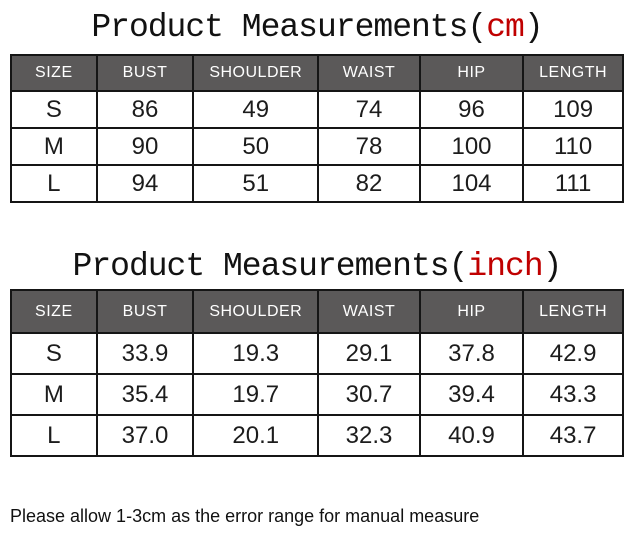 The image size is (634, 547). What do you see at coordinates (573, 109) in the screenshot?
I see `value-cell: 109` at bounding box center [573, 109].